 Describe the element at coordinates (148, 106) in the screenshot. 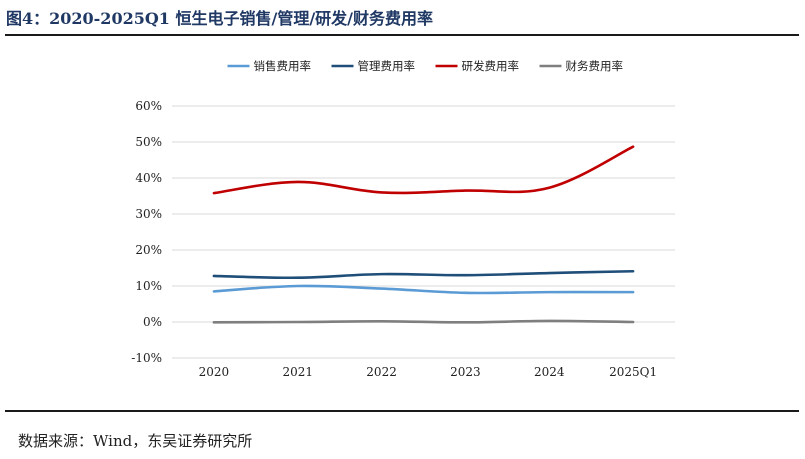

I see `y-tick-label: 60%` at that location.